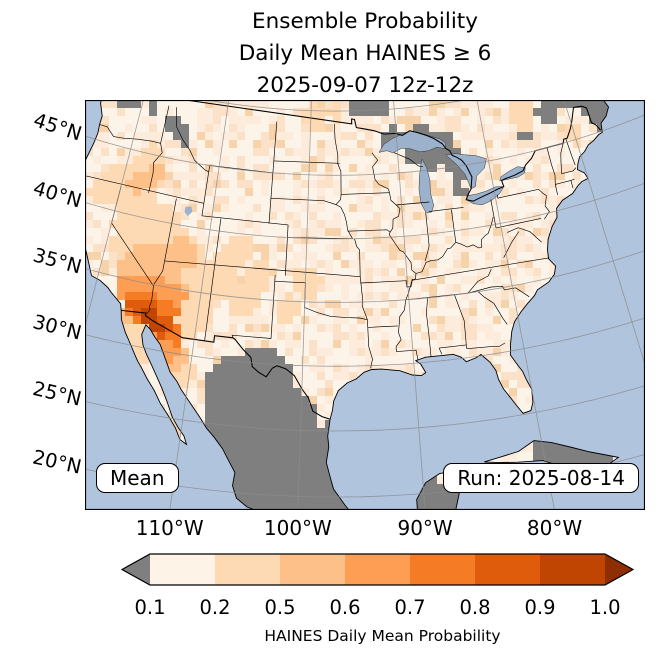 Image resolution: width=671 pixels, height=658 pixels. Describe the element at coordinates (188, 211) in the screenshot. I see `great-salt-lake` at that location.